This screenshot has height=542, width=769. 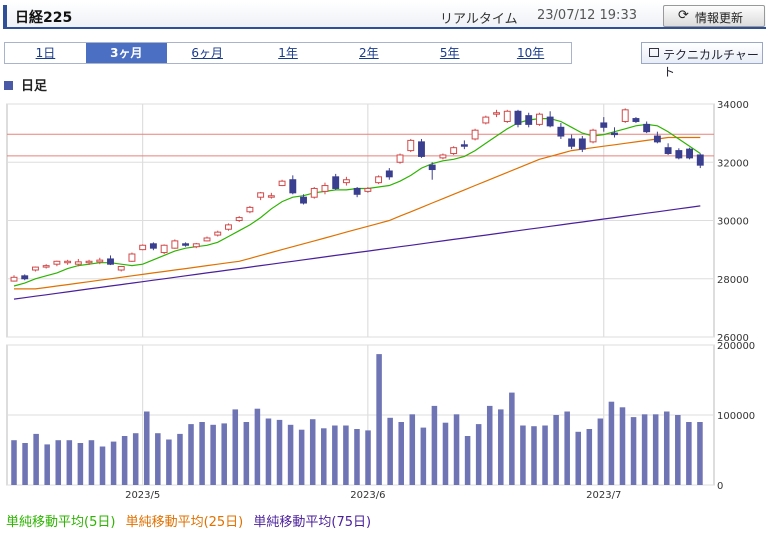 What do you see at coordinates (184, 522) in the screenshot?
I see `legend-ma25: 単純移動平均(25日)` at bounding box center [184, 522].